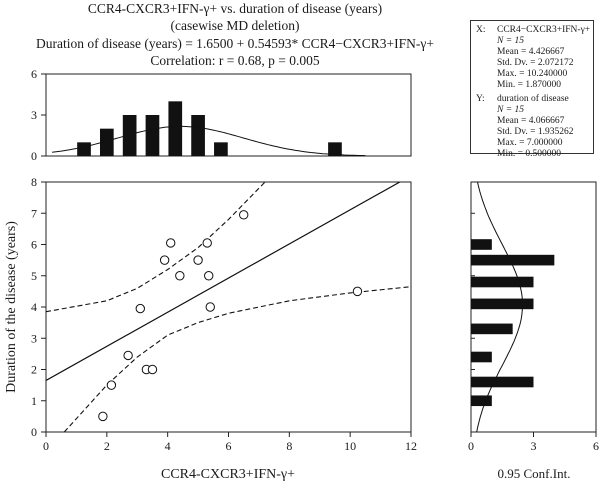  Describe the element at coordinates (46, 446) in the screenshot. I see `x-tick-label: 0` at that location.